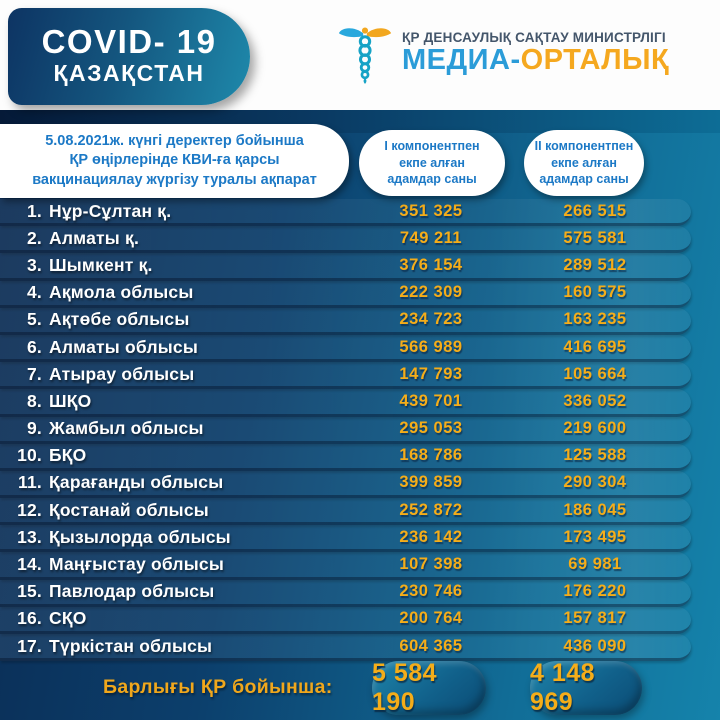  Describe the element at coordinates (119, 319) in the screenshot. I see `region-name: Ақтөбе облысы` at that location.